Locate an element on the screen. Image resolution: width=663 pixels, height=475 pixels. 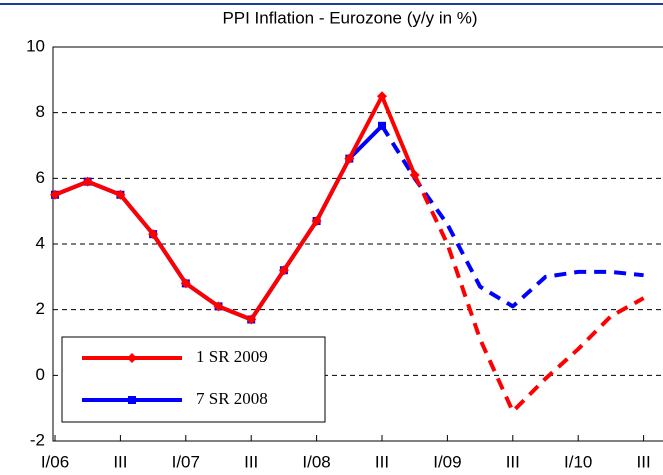
y-tick-label: 6 is located at coordinates (40, 177).